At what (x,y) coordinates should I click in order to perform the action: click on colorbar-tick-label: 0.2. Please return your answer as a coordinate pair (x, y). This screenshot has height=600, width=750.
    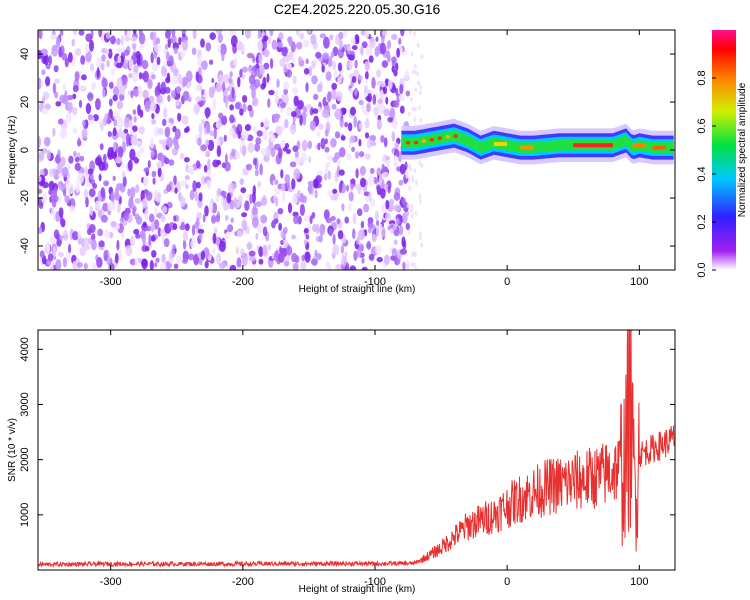
    Looking at the image, I should click on (702, 221).